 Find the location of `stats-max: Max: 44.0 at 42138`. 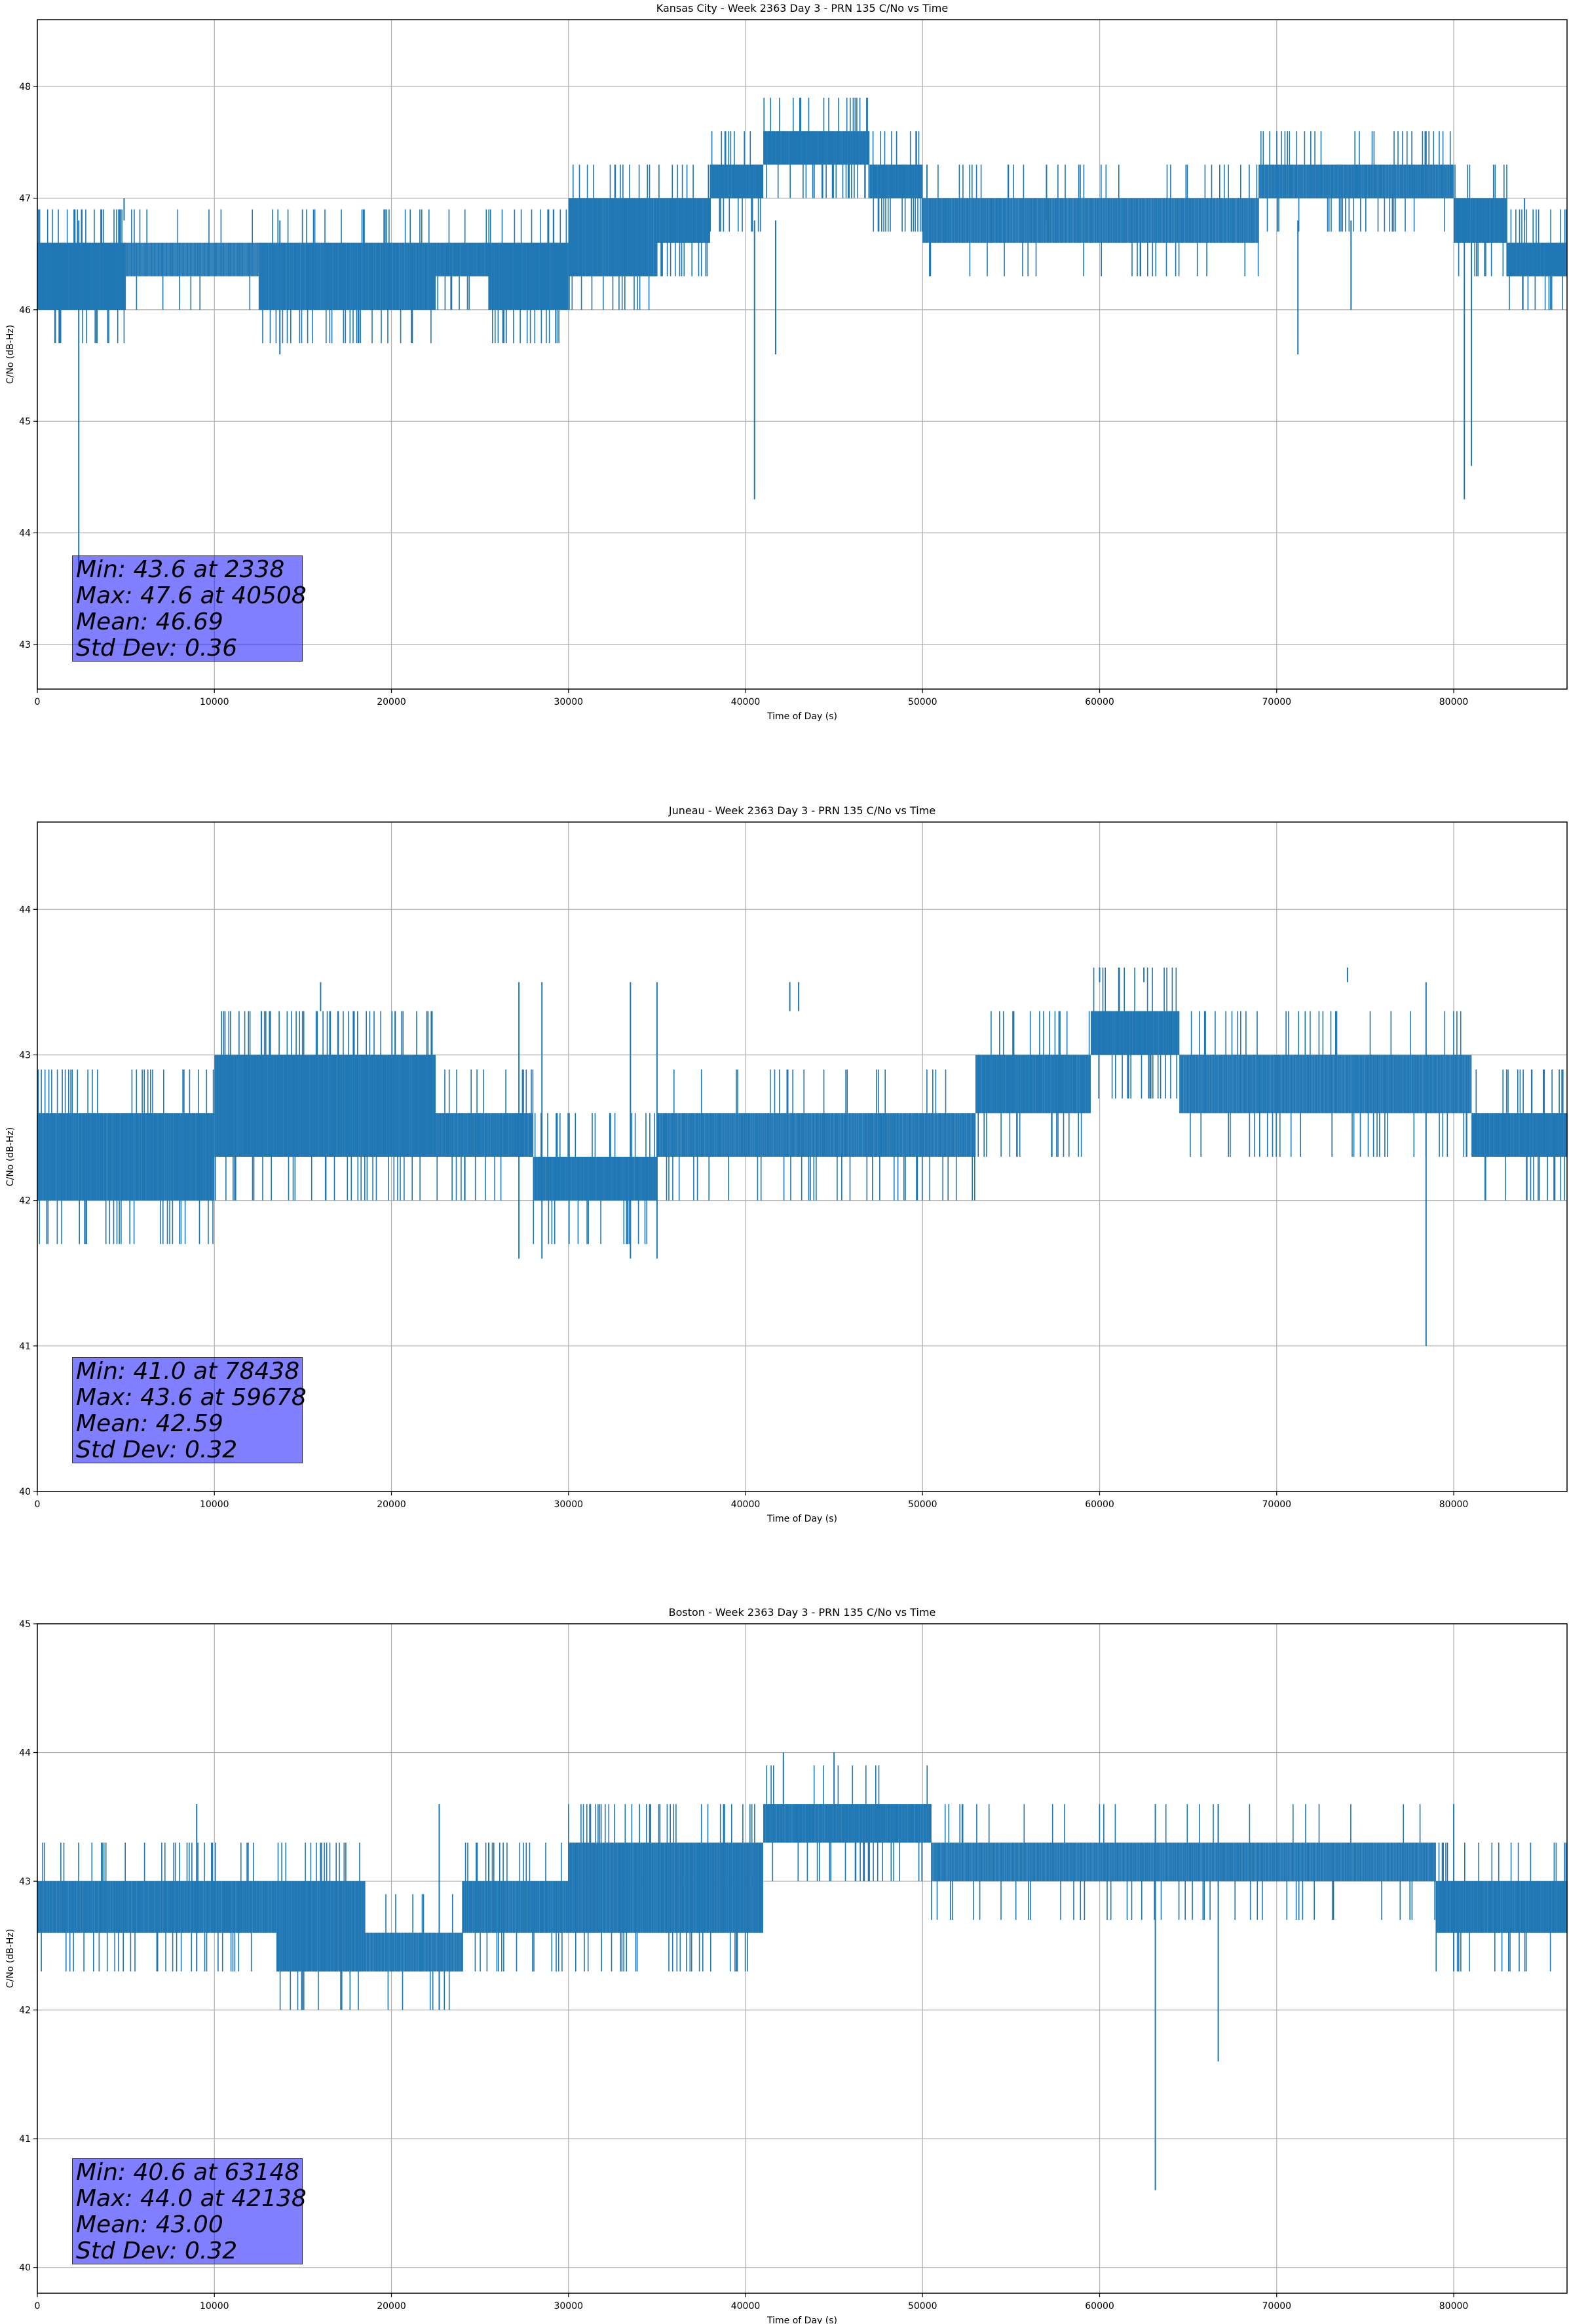

stats-max: Max: 44.0 at 42138 is located at coordinates (191, 2198).